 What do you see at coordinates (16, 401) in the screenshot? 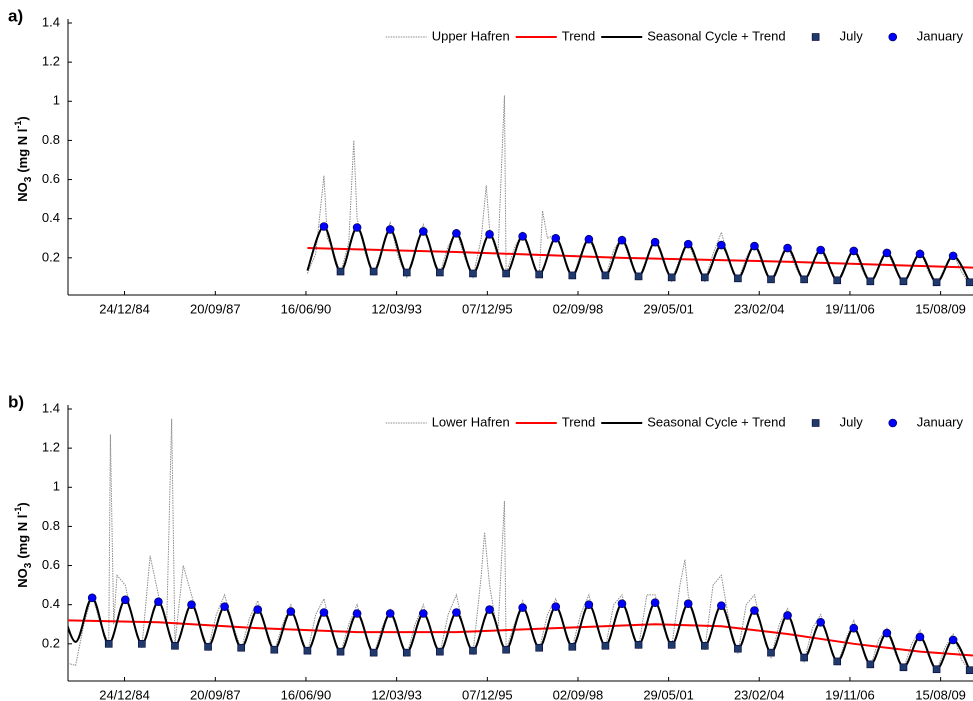
I see `panel-label: b)` at bounding box center [16, 401].